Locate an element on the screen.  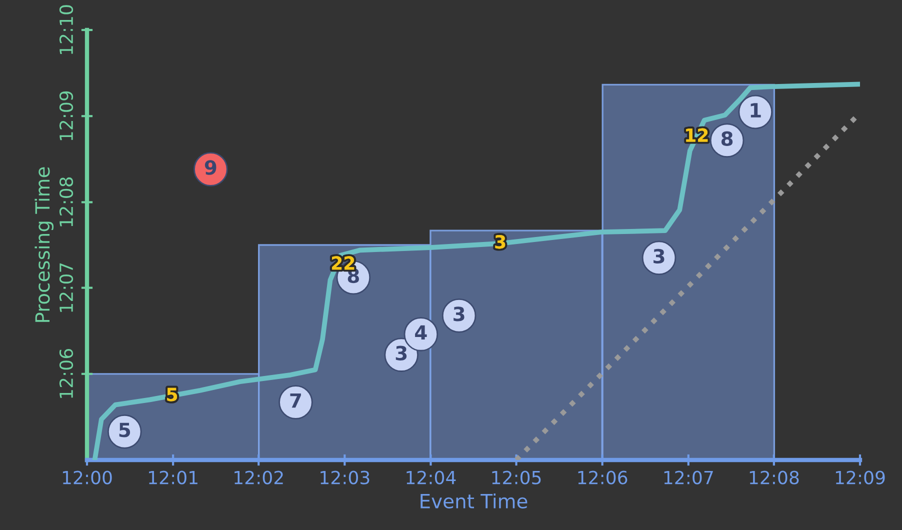
x-axis-title: Event Time is located at coordinates (474, 500).